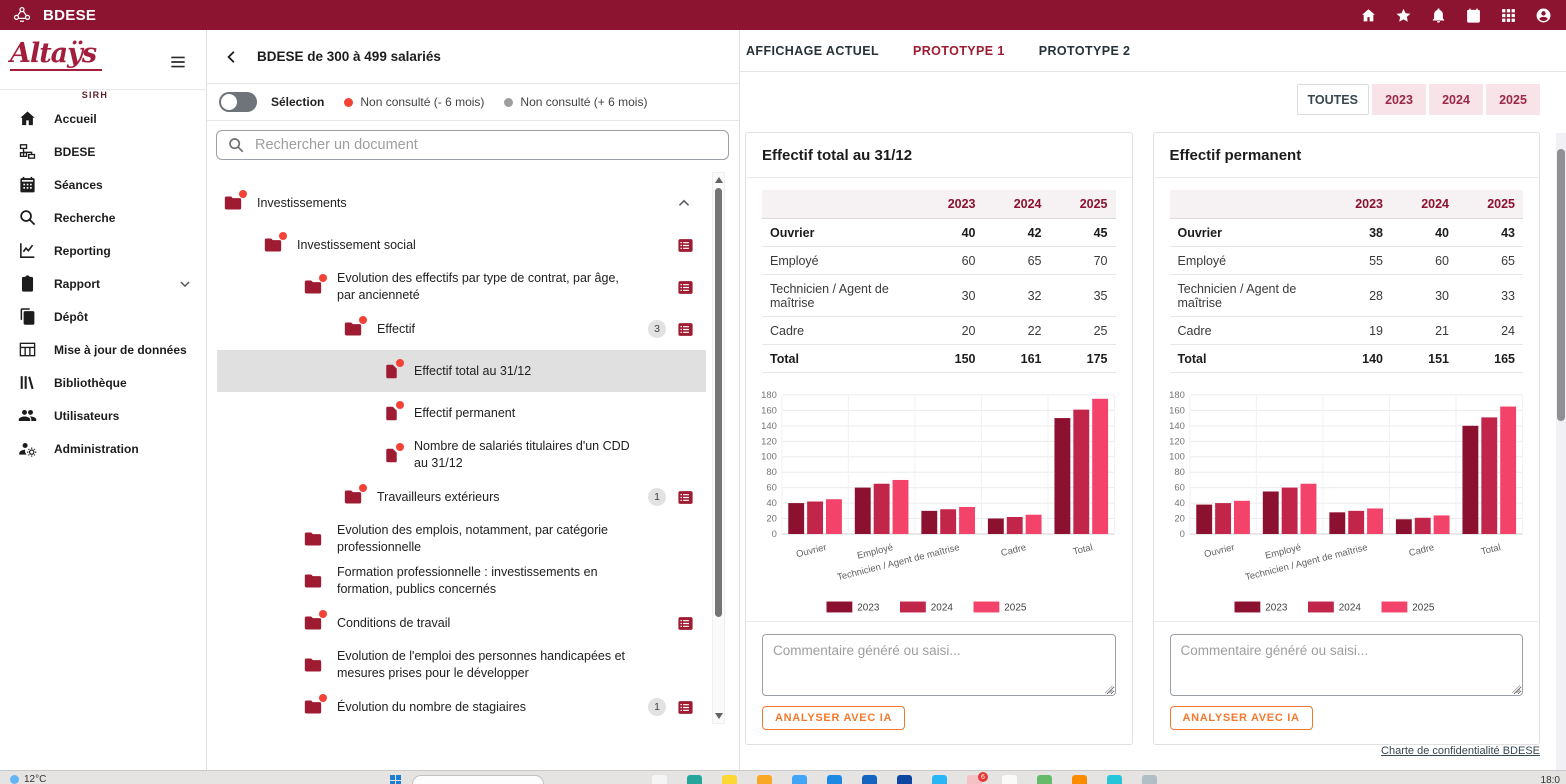 This screenshot has width=1566, height=784. Describe the element at coordinates (103, 151) in the screenshot. I see `sidebar-item-bdese: BDESE` at that location.